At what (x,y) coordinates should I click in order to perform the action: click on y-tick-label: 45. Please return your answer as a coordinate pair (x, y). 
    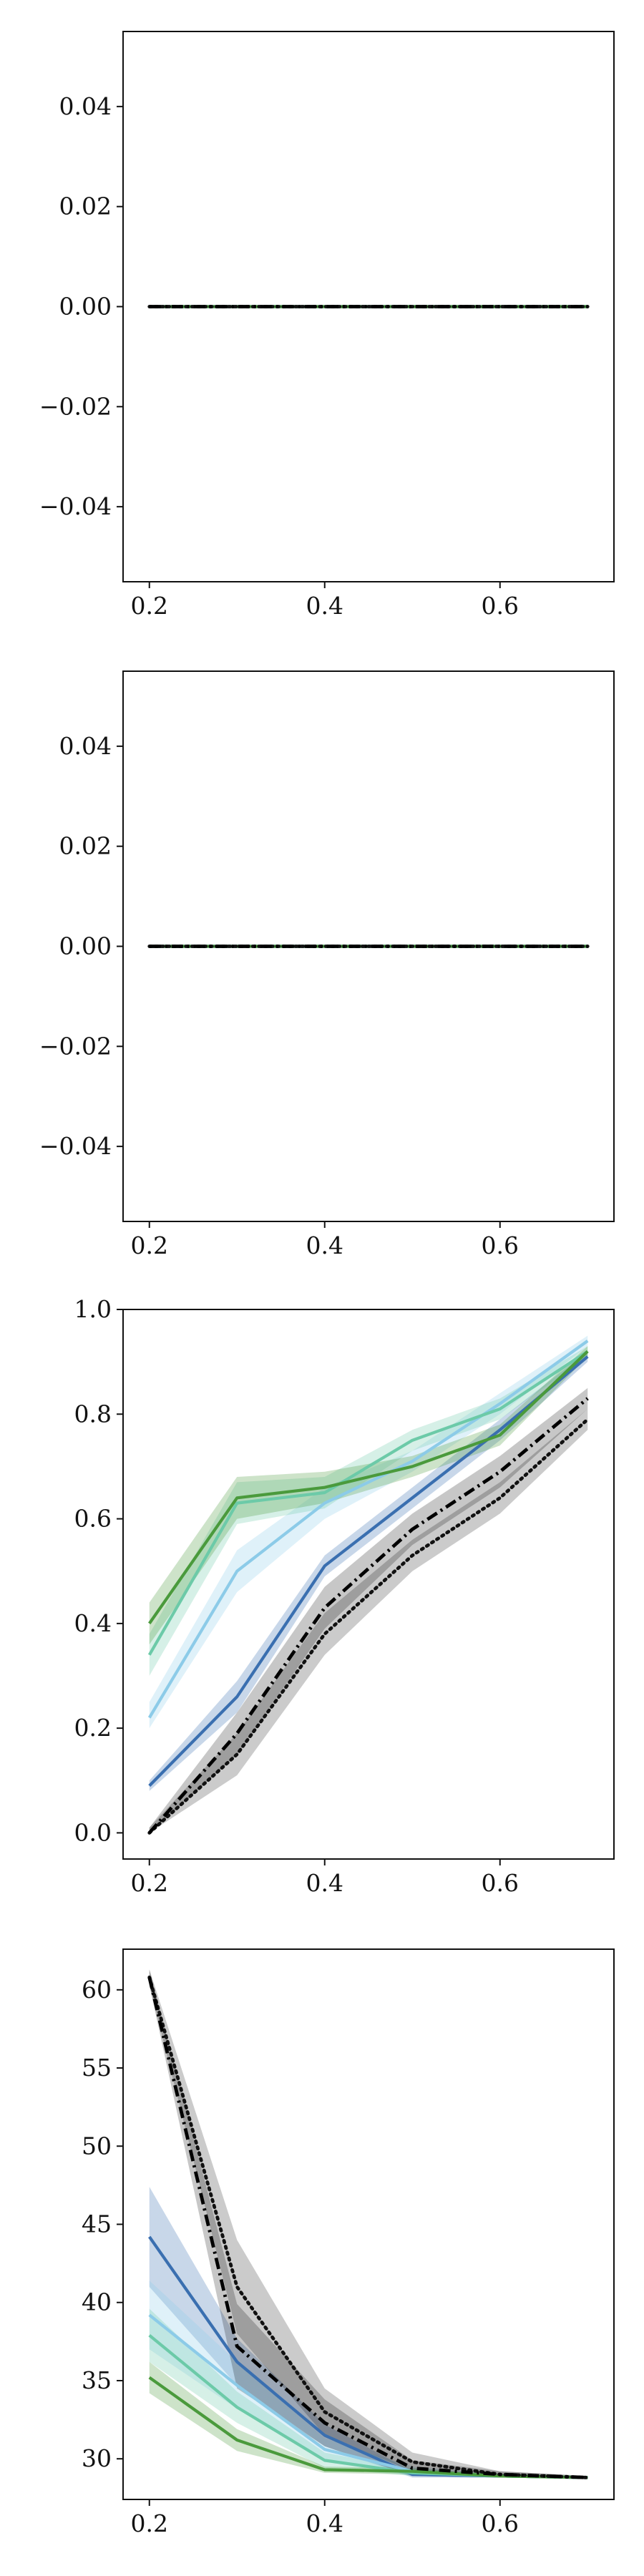
    Looking at the image, I should click on (97, 2224).